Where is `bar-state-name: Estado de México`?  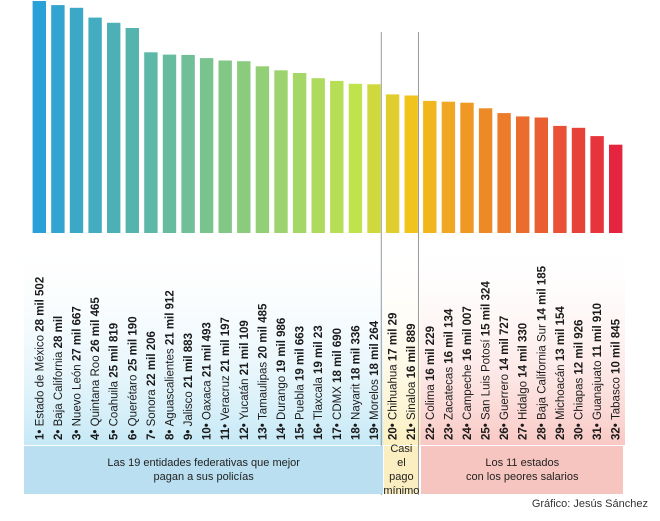
bar-state-name: Estado de México is located at coordinates (40, 379).